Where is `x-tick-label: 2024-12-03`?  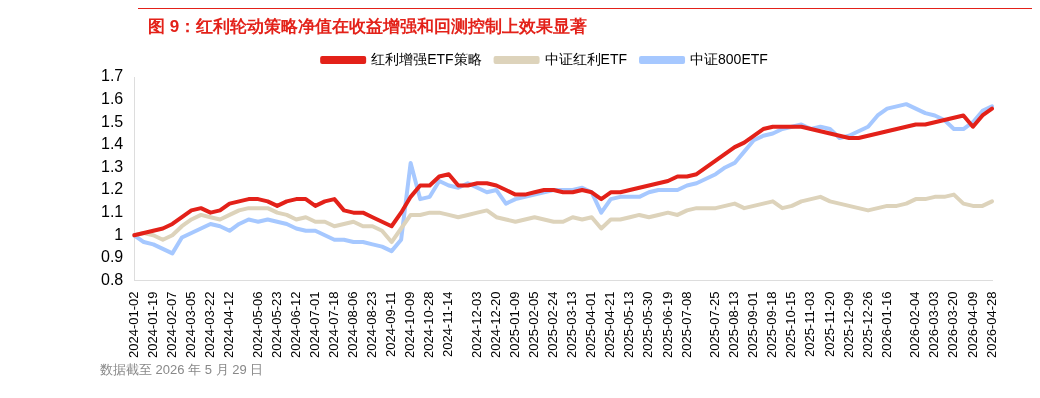
x-tick-label: 2024-12-03 is located at coordinates (476, 324).